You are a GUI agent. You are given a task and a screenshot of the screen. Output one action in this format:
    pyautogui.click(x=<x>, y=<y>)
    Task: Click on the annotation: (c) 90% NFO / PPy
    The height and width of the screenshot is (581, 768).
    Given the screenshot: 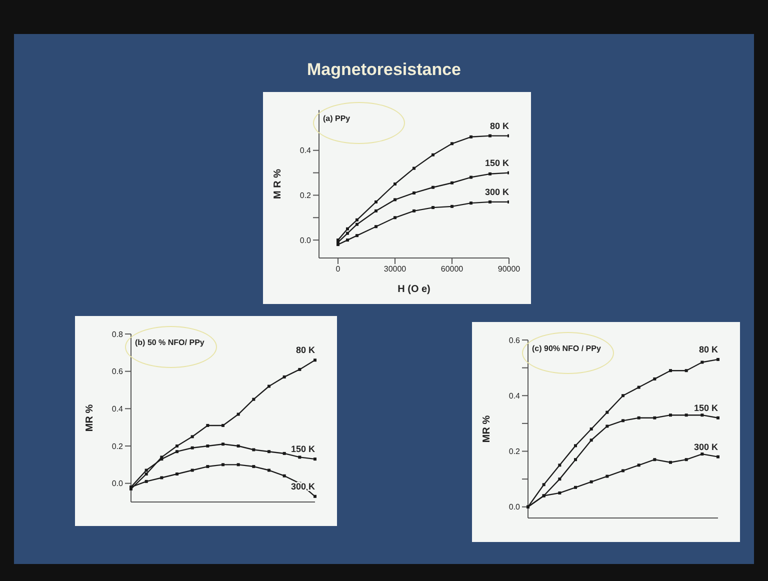 What is the action you would take?
    pyautogui.click(x=566, y=348)
    